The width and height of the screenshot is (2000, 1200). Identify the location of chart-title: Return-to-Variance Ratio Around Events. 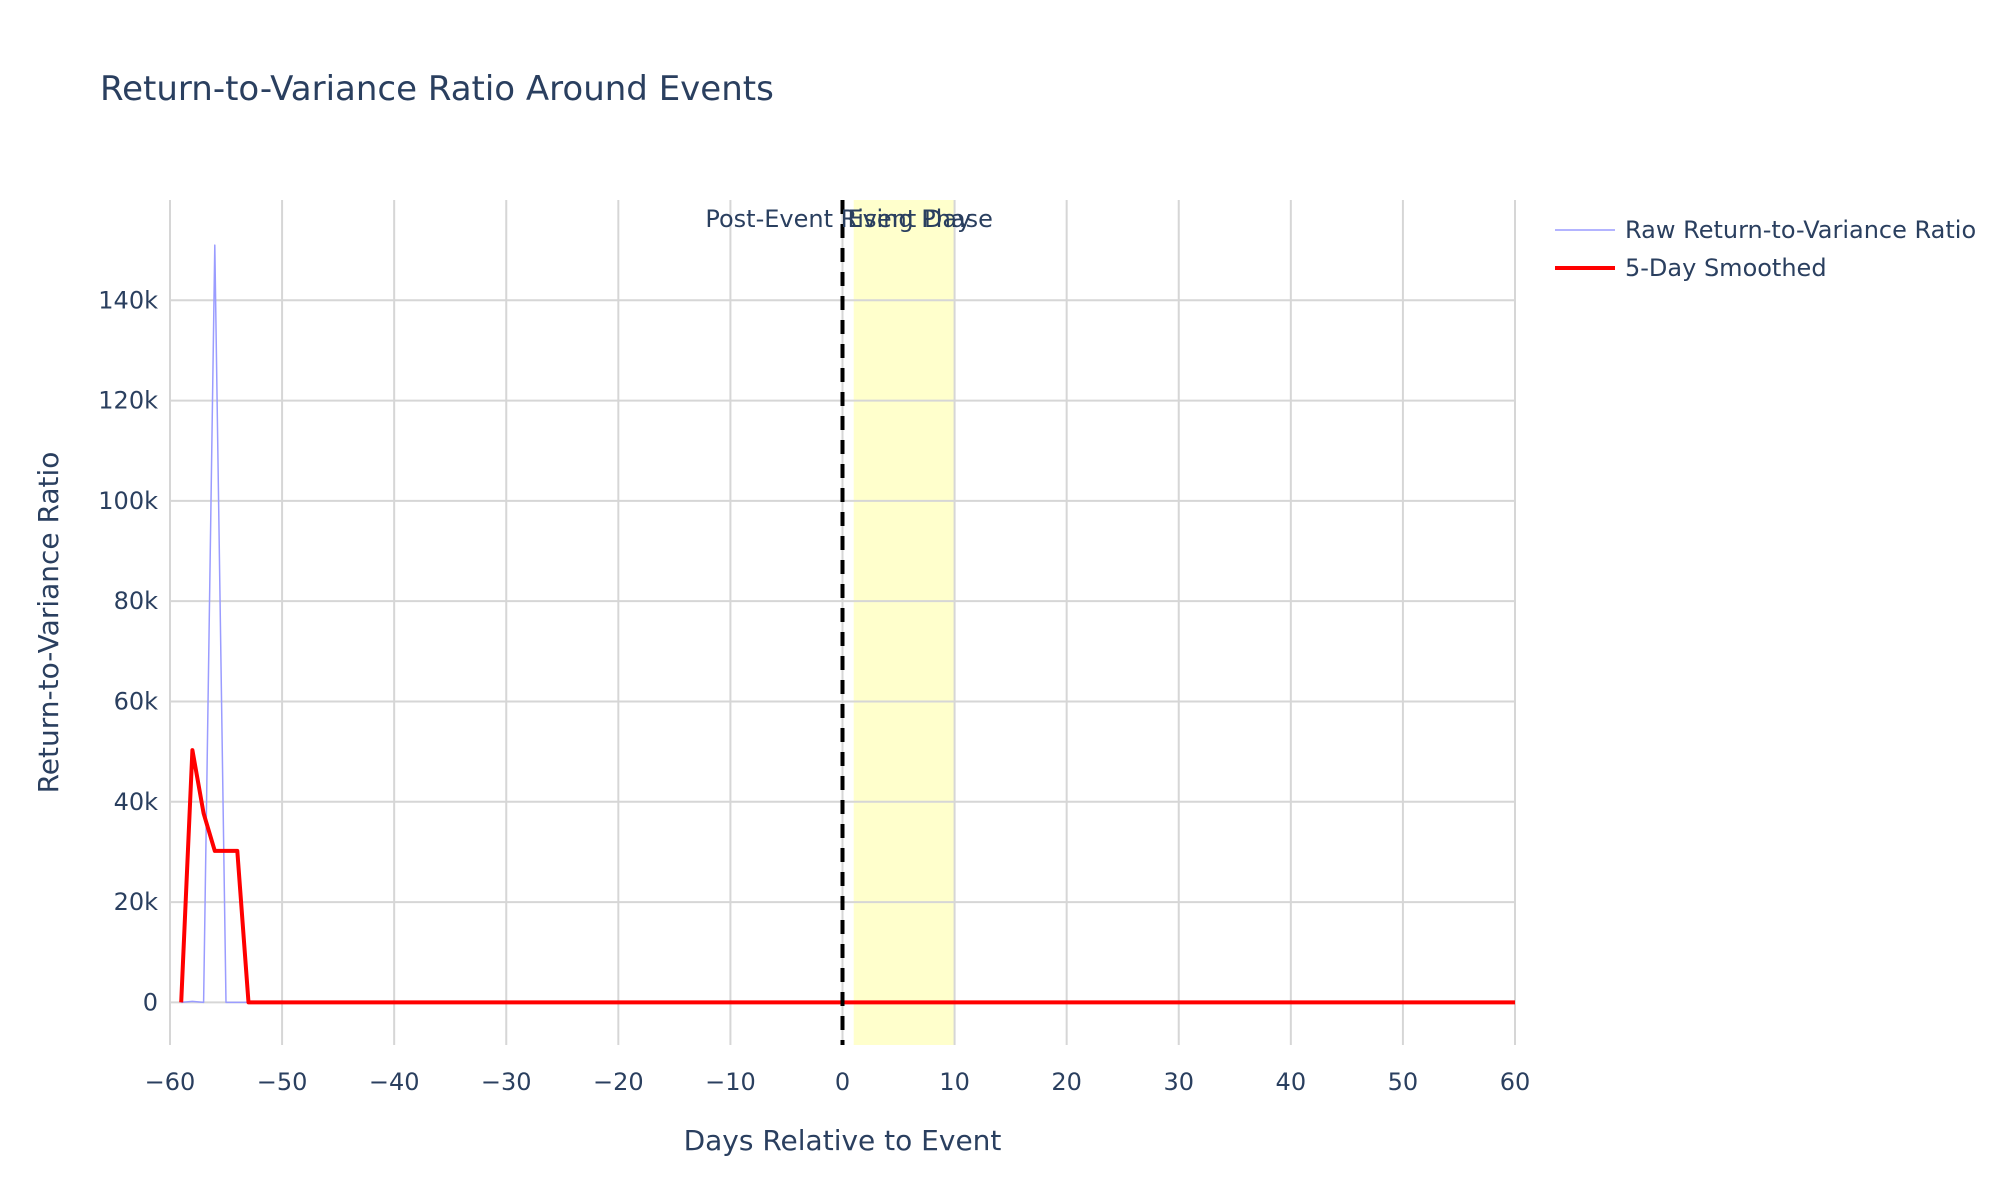
(437, 89).